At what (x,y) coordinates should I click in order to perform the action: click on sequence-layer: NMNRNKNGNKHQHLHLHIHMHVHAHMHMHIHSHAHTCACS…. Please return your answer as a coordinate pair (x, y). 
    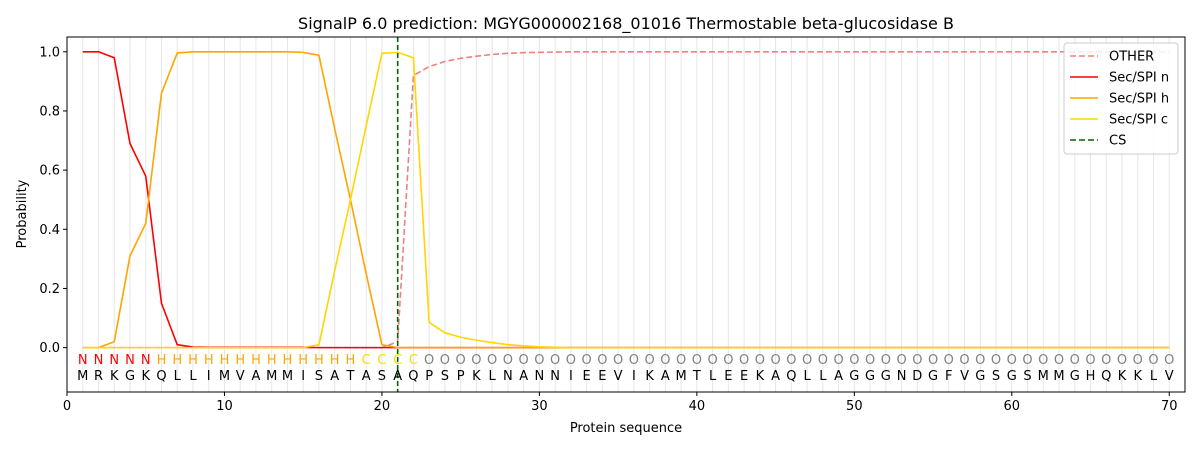
    Looking at the image, I should click on (625, 368).